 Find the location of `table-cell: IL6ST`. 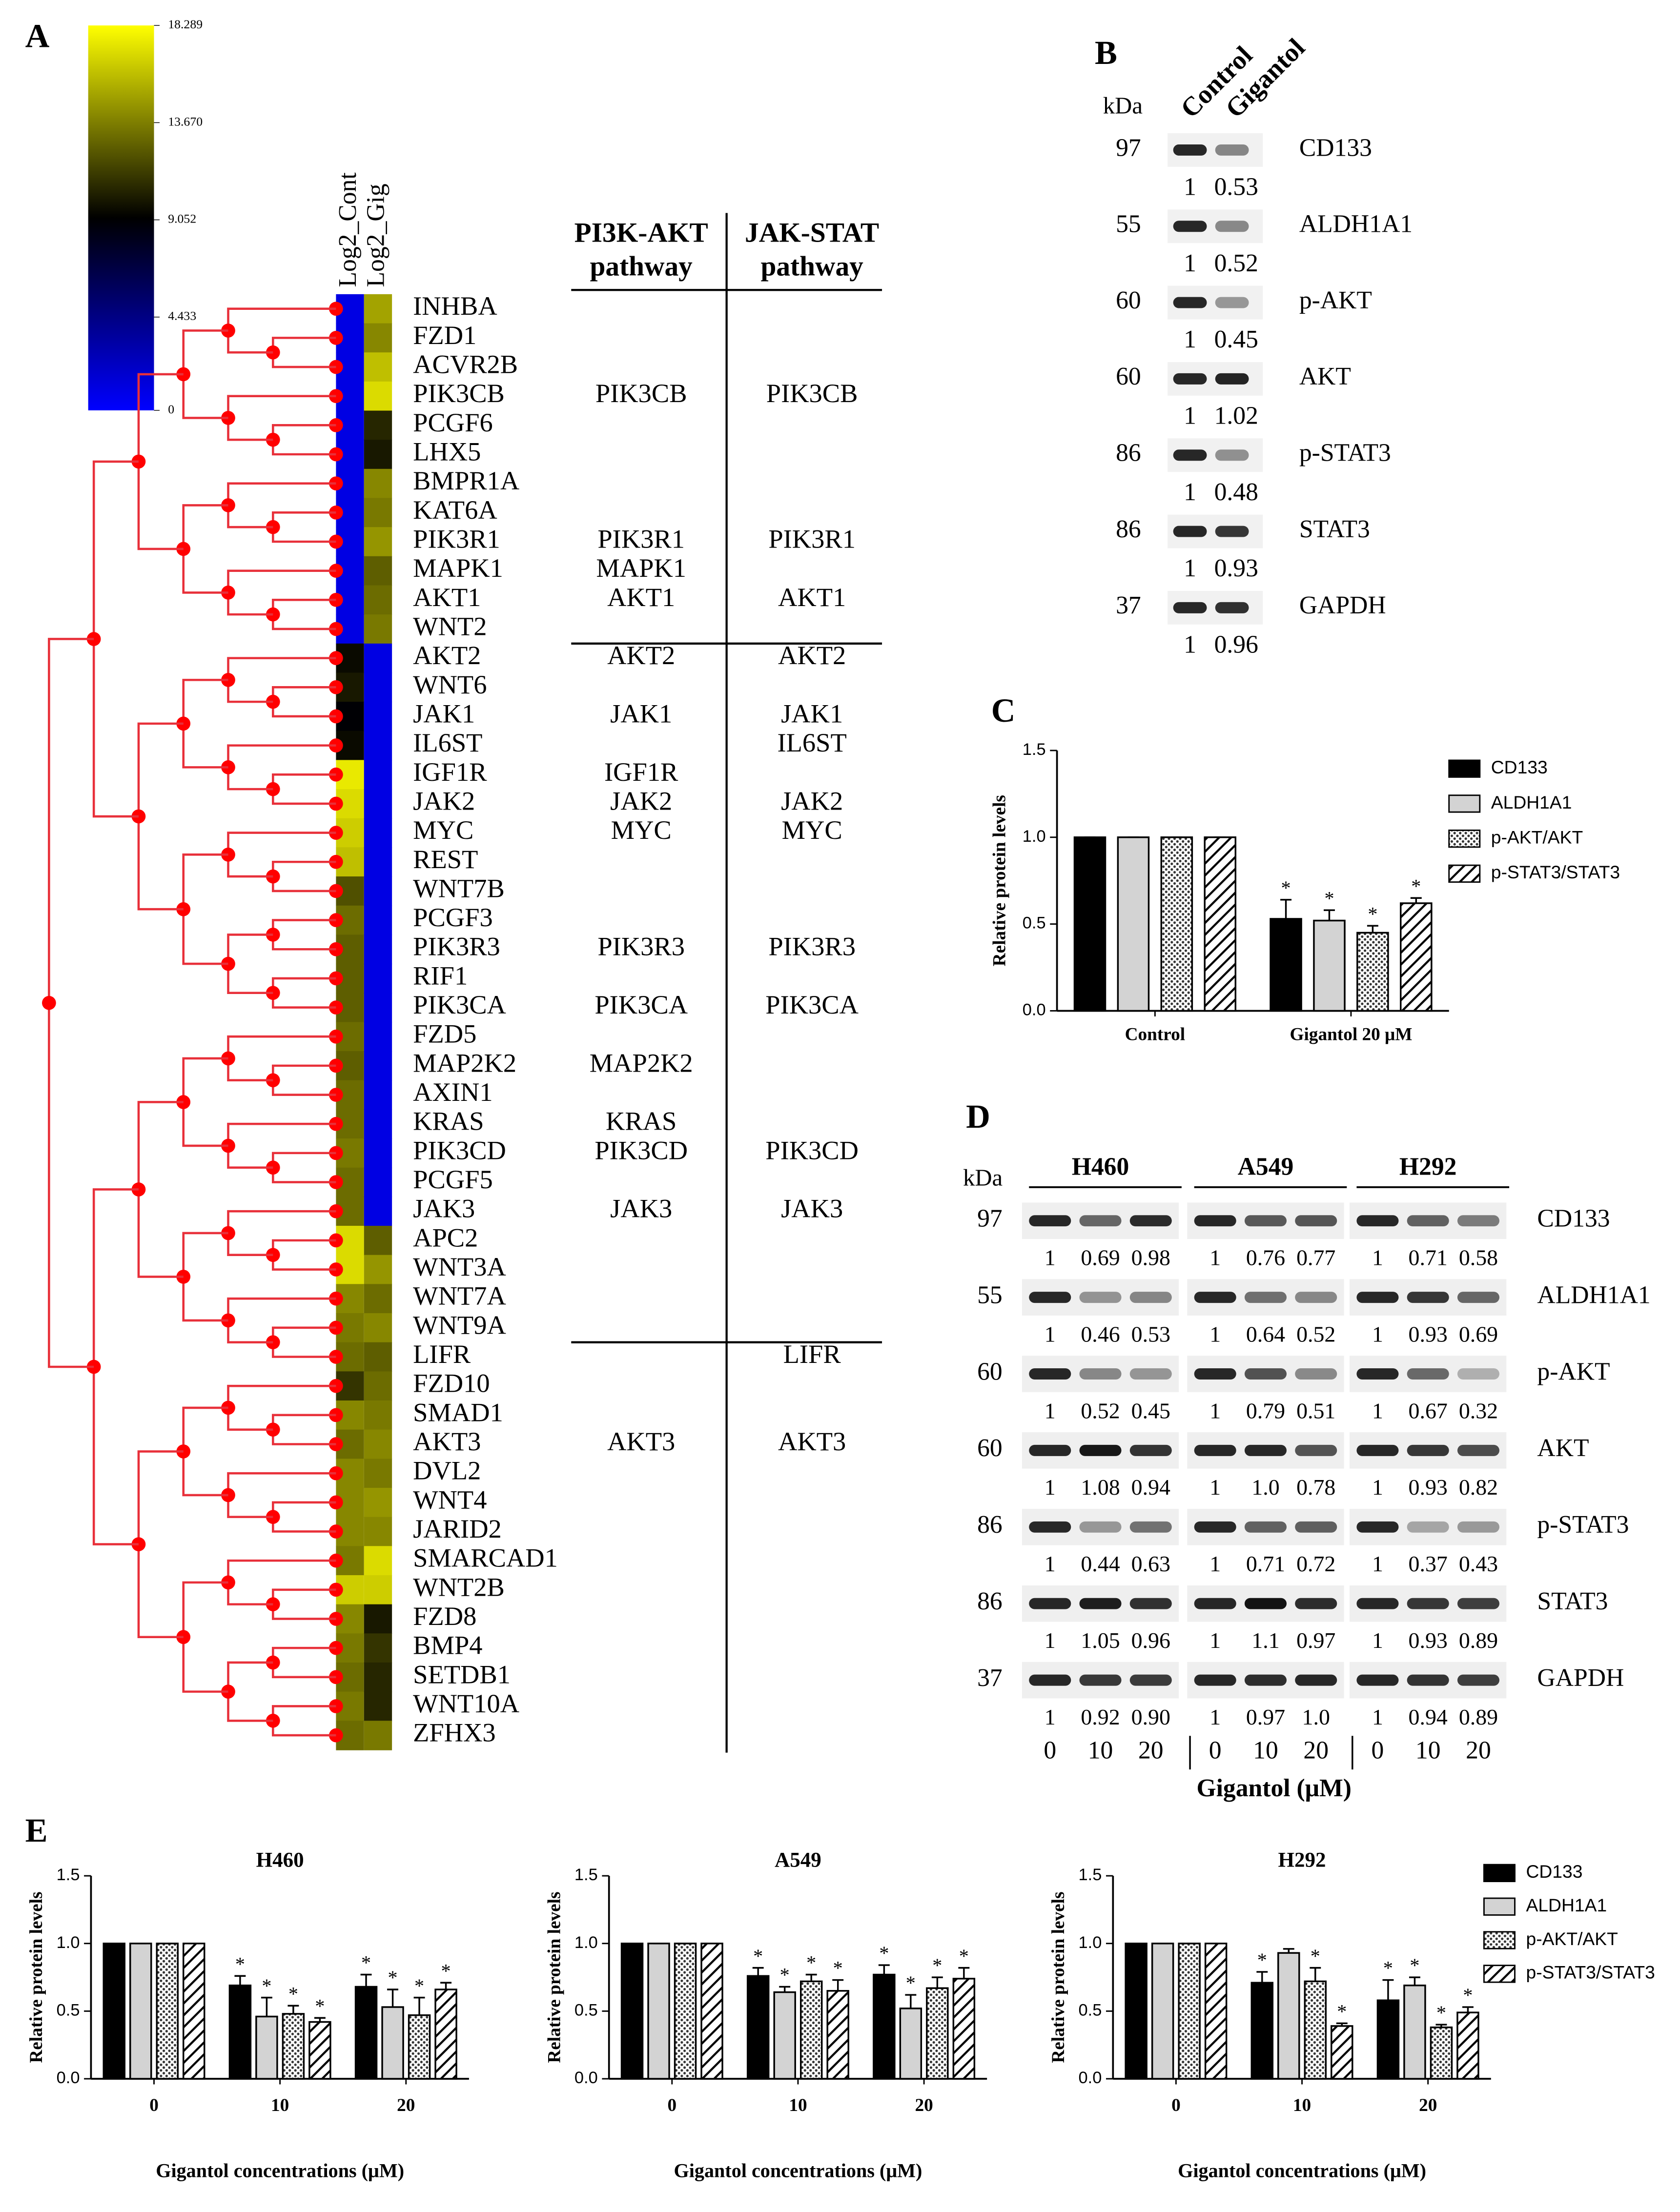

table-cell: IL6ST is located at coordinates (812, 742).